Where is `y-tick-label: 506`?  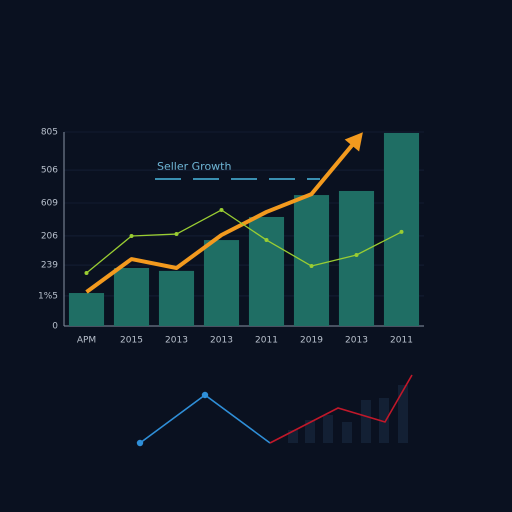
y-tick-label: 506 is located at coordinates (49, 171).